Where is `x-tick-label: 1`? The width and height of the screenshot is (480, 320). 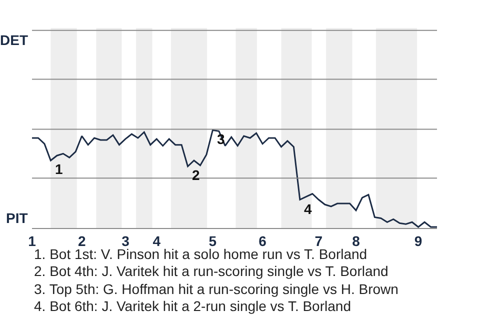 x-tick-label: 1 is located at coordinates (32, 240).